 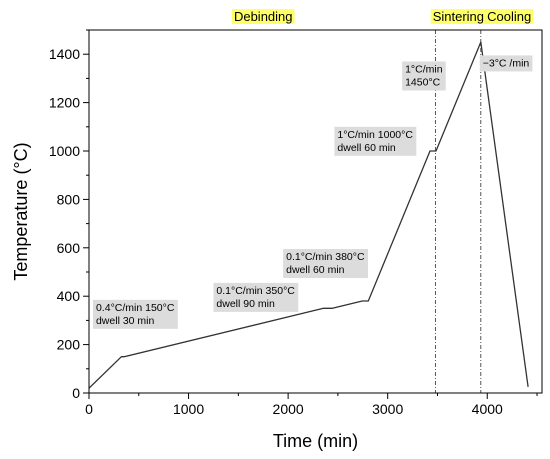 What do you see at coordinates (382, 16) in the screenshot?
I see `phase-labels: Debinding Sintering Cooling` at bounding box center [382, 16].